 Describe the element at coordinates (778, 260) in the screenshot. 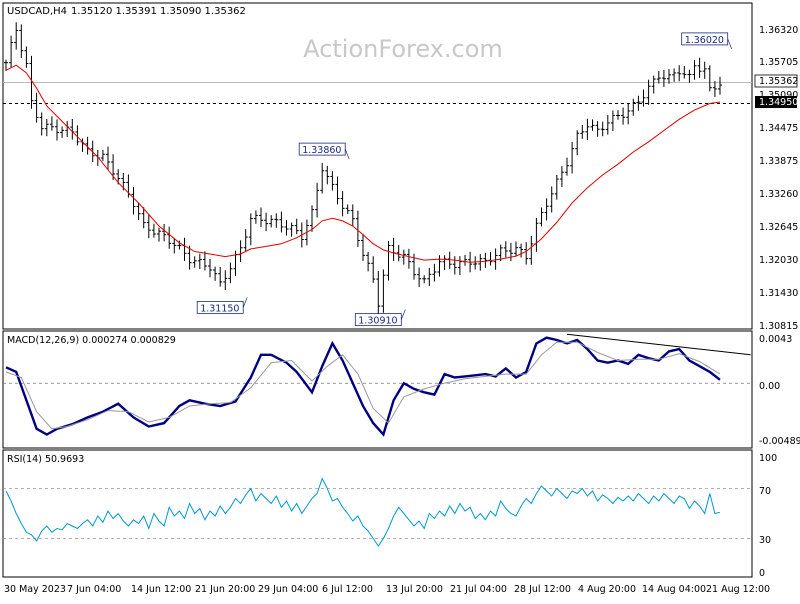

I see `price-tick-label: 1.32030` at that location.